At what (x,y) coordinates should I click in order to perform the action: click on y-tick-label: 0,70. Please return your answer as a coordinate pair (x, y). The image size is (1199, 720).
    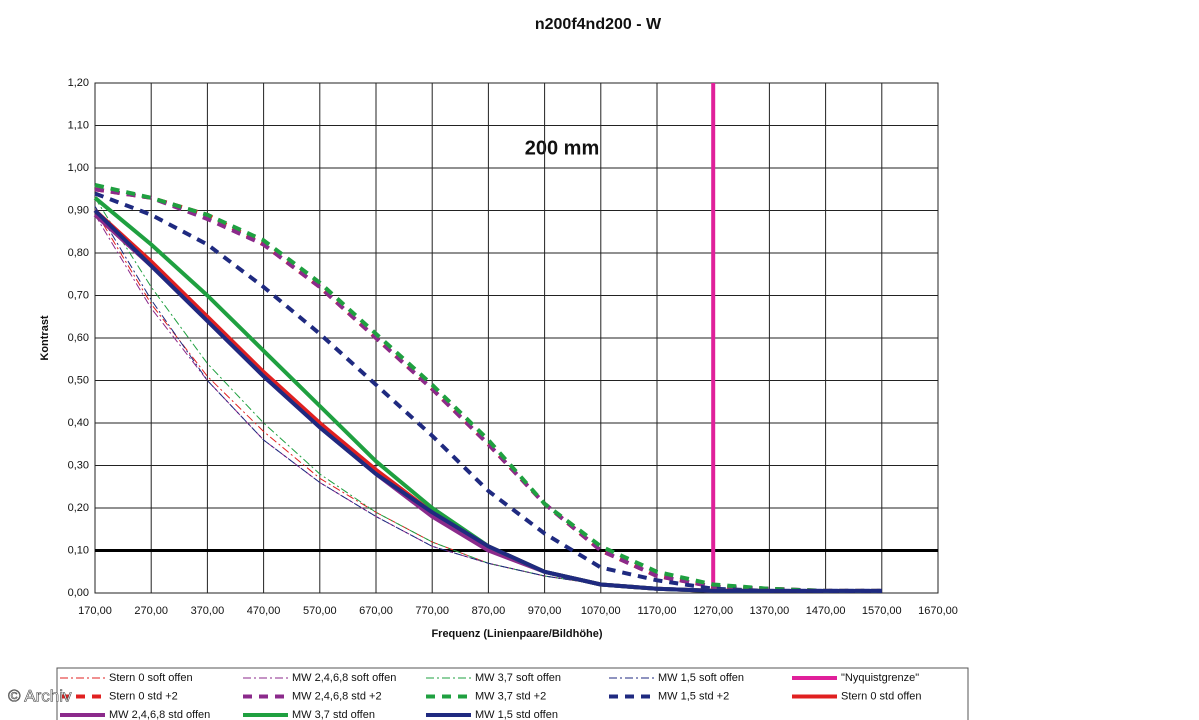
    Looking at the image, I should click on (78, 295).